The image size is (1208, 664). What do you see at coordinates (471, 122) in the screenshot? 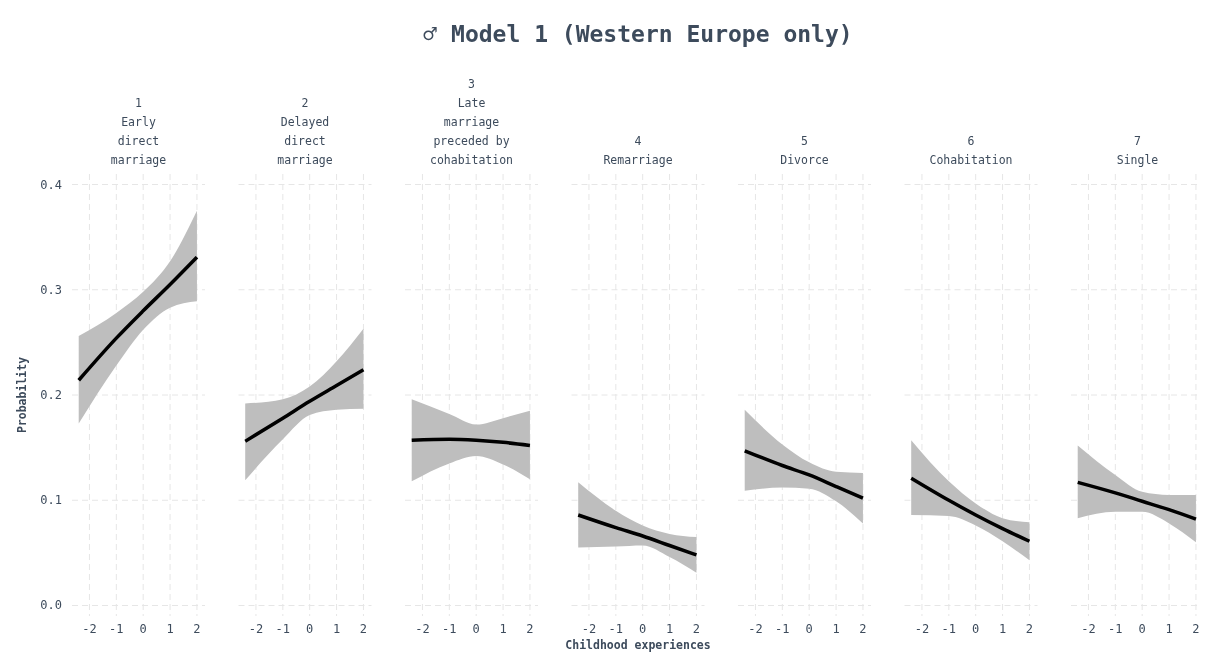
I see `chart-subtitle: 3 Late marriage preceded by cohabitation` at bounding box center [471, 122].